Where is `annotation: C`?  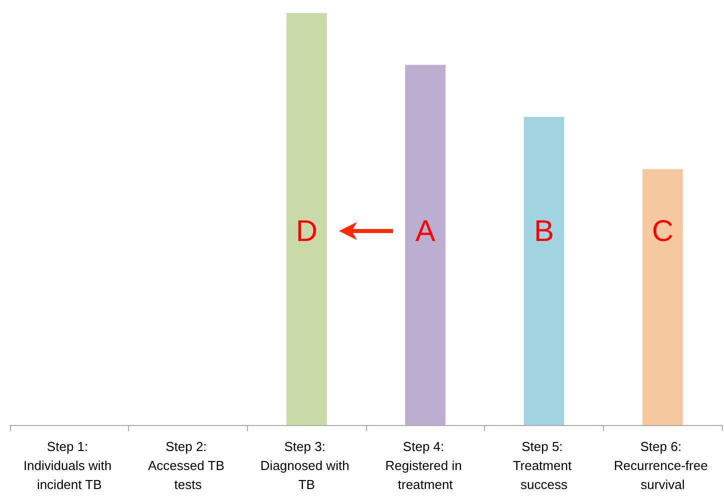
annotation: C is located at coordinates (663, 231).